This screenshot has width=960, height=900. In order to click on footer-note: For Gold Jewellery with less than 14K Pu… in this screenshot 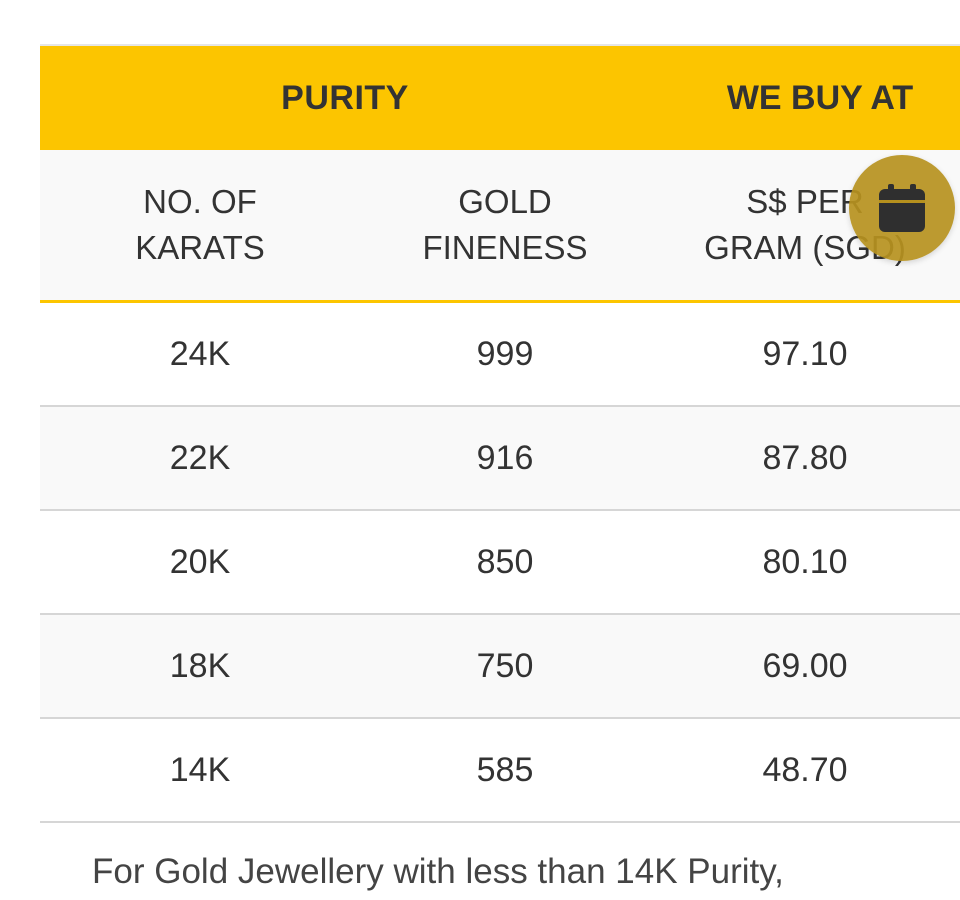, I will do `click(438, 871)`.